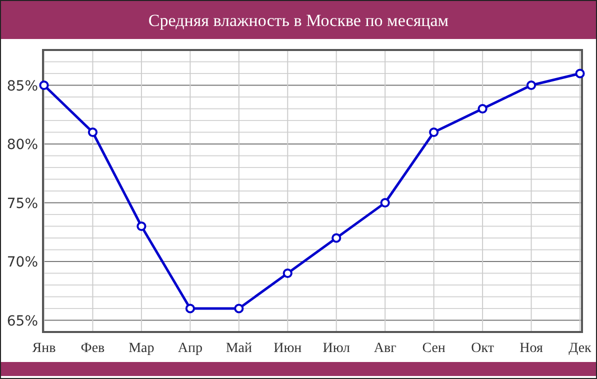  I want to click on y-tick-label: 70%, so click(22, 262).